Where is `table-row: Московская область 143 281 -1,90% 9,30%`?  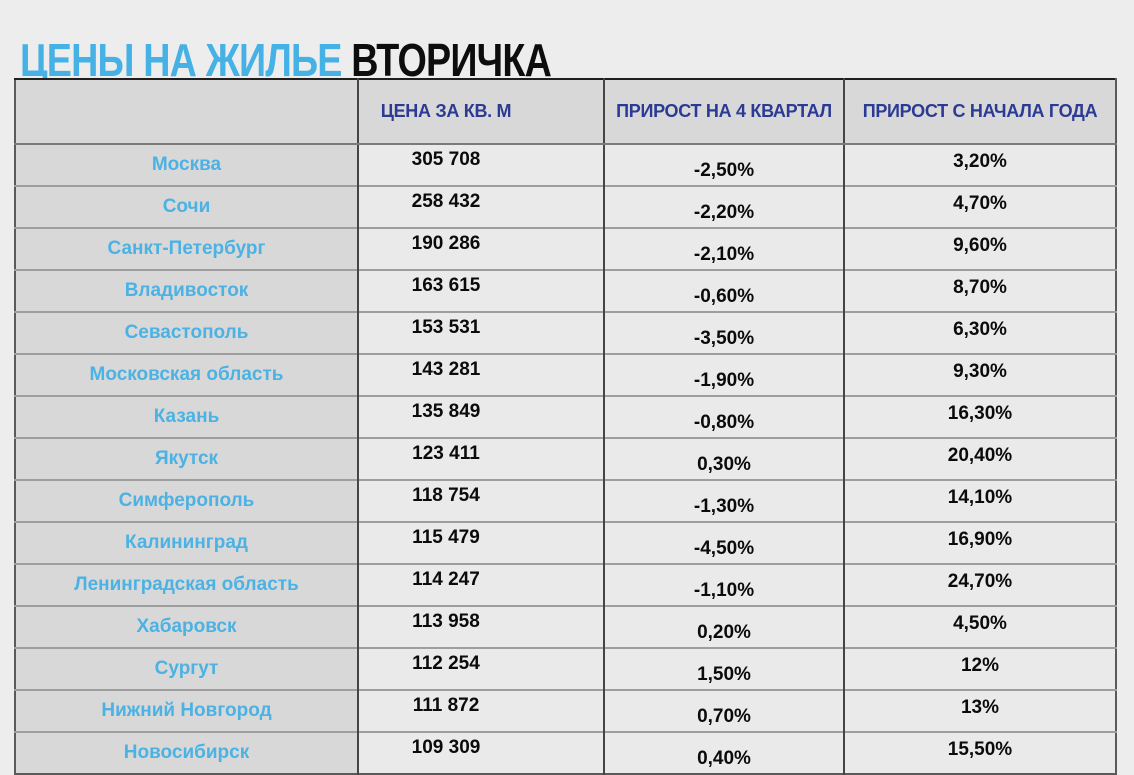 table-row: Московская область 143 281 -1,90% 9,30% is located at coordinates (565, 374).